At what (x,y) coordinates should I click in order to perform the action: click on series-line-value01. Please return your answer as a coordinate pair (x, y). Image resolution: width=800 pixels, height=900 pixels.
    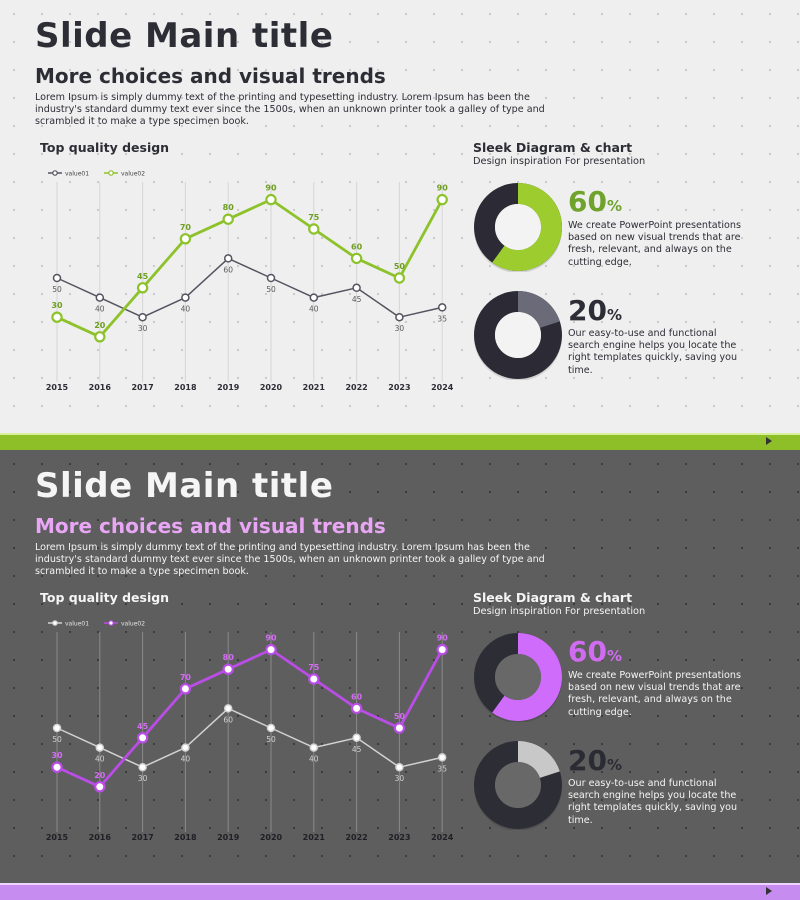
    Looking at the image, I should click on (249, 287).